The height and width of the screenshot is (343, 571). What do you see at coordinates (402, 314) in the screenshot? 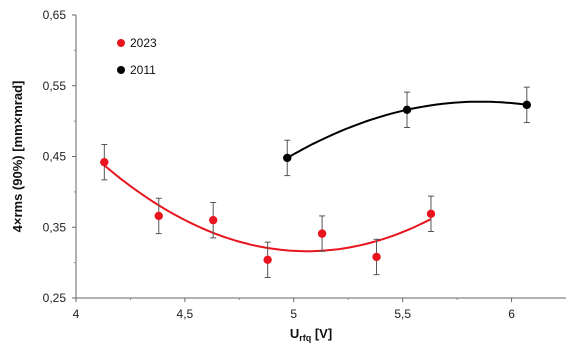
I see `x-tick-label: 5,5` at bounding box center [402, 314].